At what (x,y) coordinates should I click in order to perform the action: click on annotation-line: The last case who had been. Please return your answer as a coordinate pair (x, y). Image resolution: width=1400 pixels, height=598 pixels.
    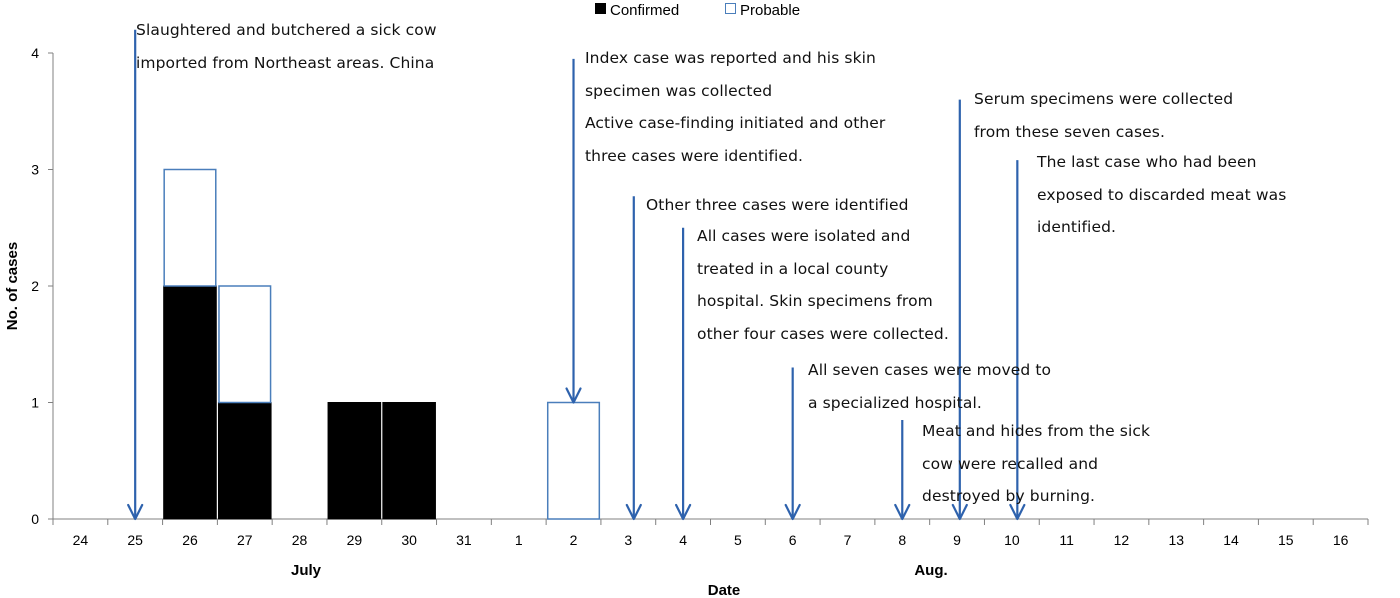
    Looking at the image, I should click on (1147, 162).